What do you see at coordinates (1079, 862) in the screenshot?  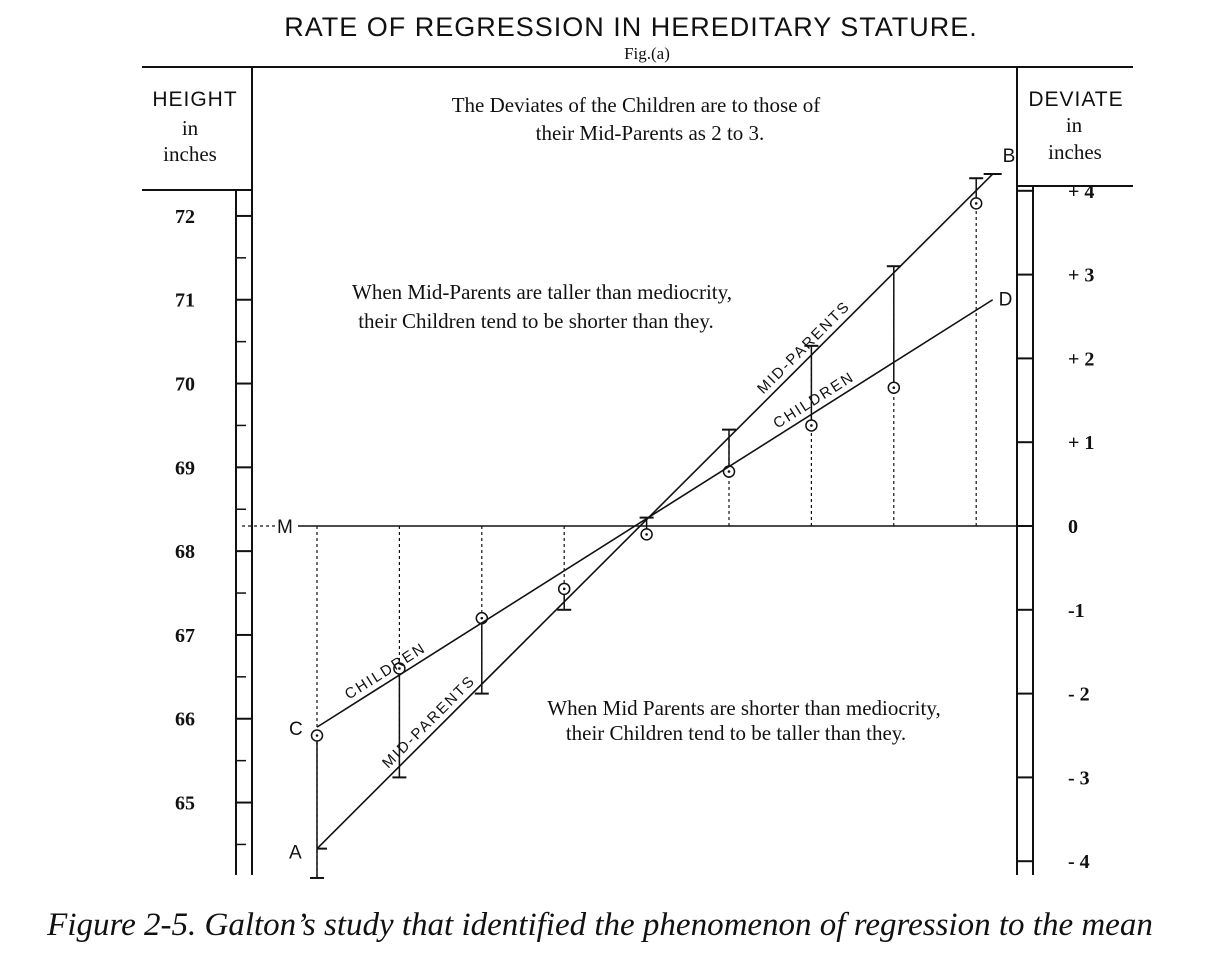 I see `right-tick-label: - 4` at bounding box center [1079, 862].